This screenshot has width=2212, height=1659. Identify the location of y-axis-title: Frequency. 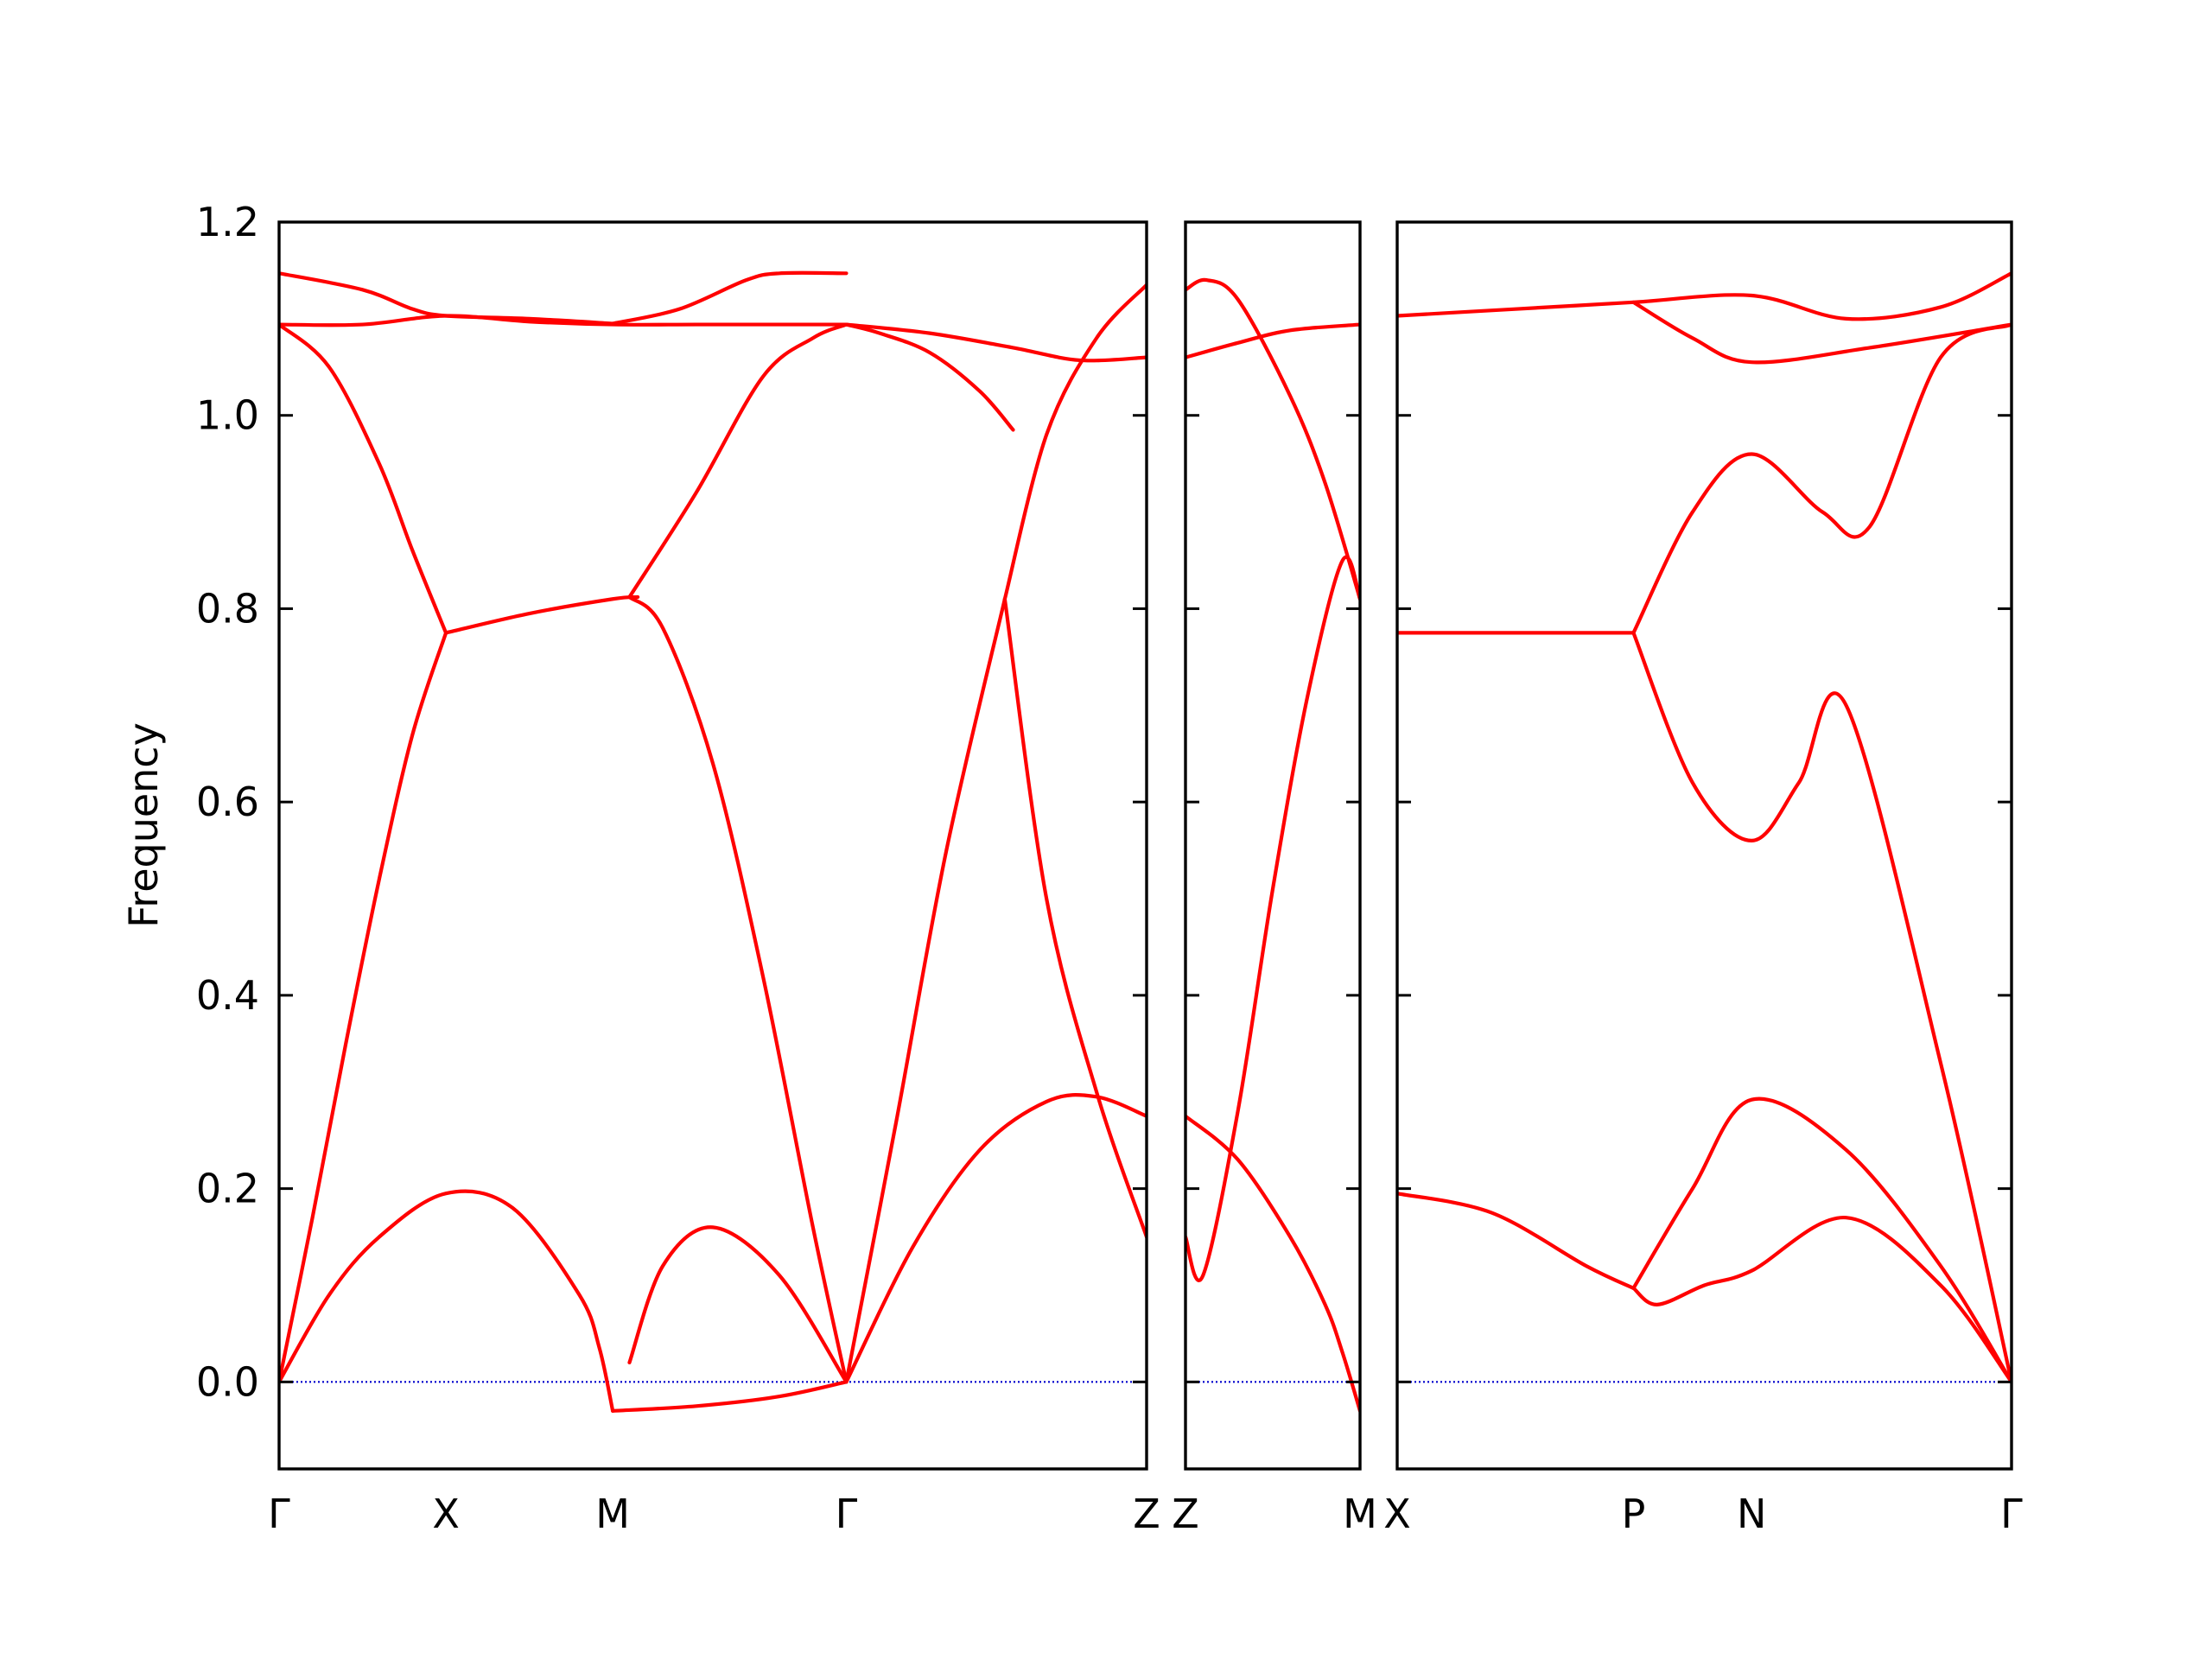
(143, 825).